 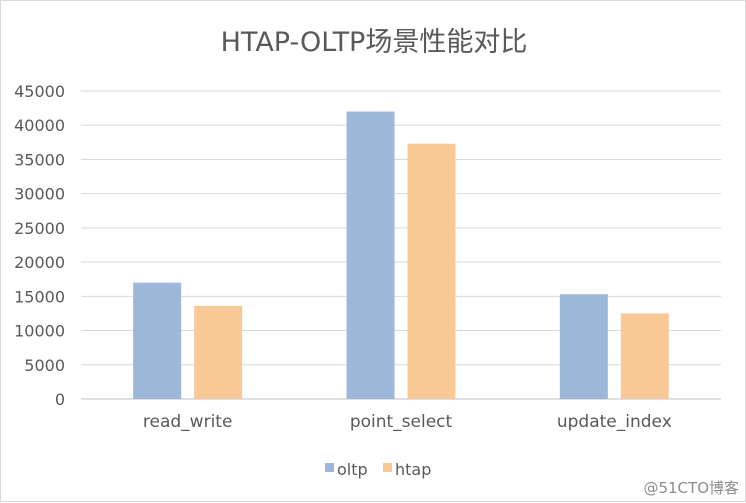 What do you see at coordinates (401, 422) in the screenshot?
I see `x-category-label: point_select` at bounding box center [401, 422].